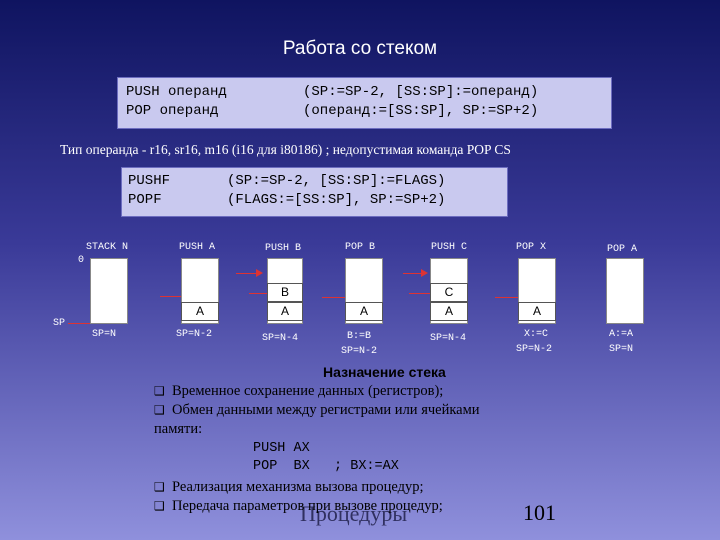 This screenshot has height=540, width=720. Describe the element at coordinates (360, 247) in the screenshot. I see `pop-b-heading: POP B` at that location.